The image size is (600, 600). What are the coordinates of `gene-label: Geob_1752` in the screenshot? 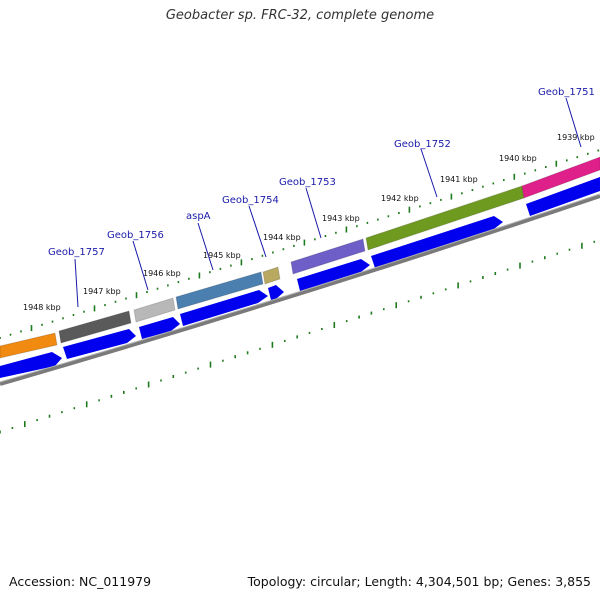 It's located at (422, 144).